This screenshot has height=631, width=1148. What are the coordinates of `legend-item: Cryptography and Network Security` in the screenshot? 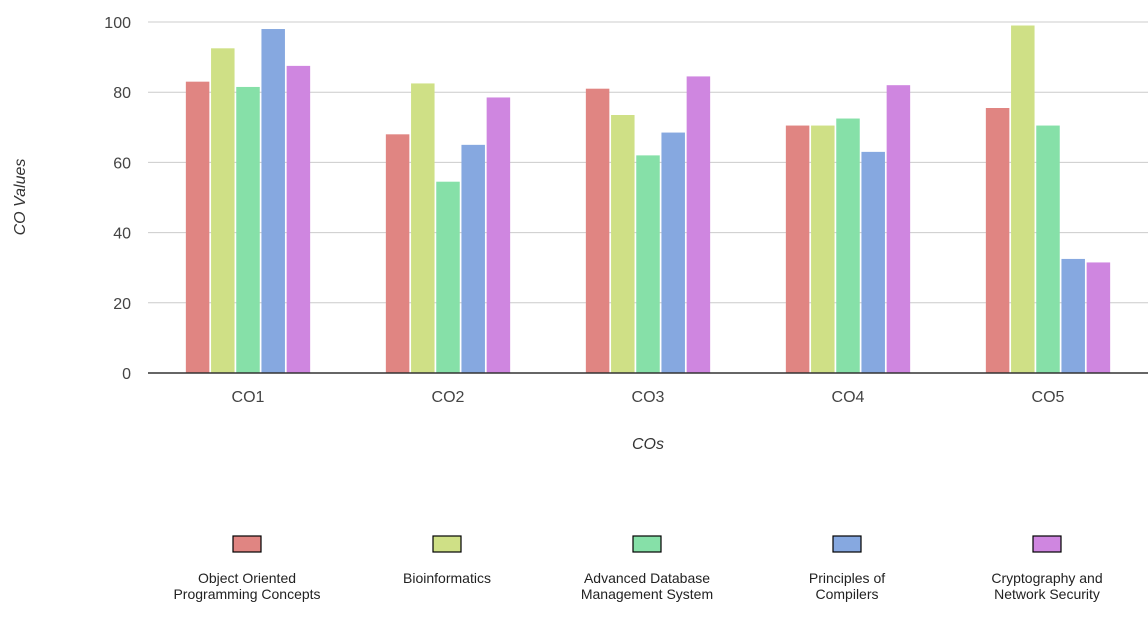 It's located at (1047, 568).